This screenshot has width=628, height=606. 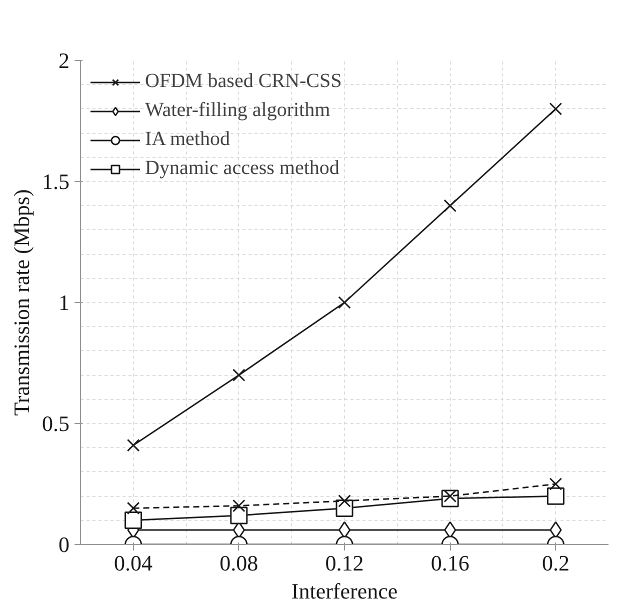 What do you see at coordinates (242, 168) in the screenshot?
I see `legend-label: Dynamic access method` at bounding box center [242, 168].